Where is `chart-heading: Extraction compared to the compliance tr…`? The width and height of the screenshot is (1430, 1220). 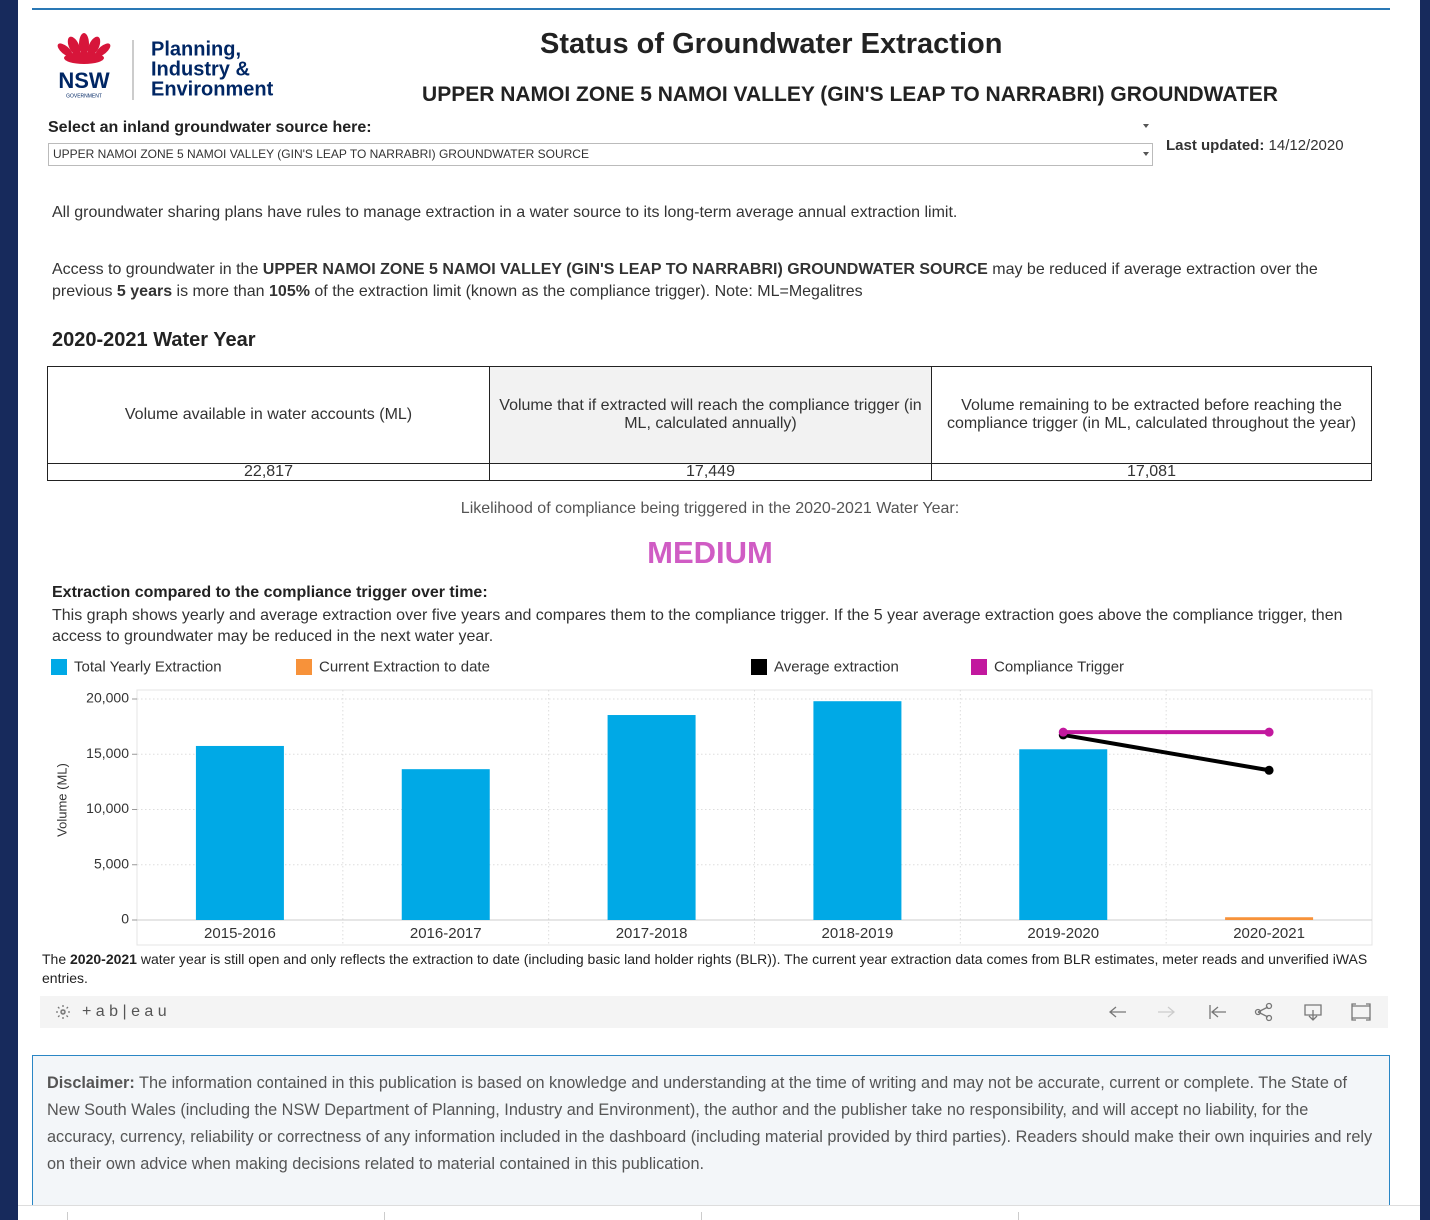
chart-heading: Extraction compared to the compliance tr… is located at coordinates (270, 592).